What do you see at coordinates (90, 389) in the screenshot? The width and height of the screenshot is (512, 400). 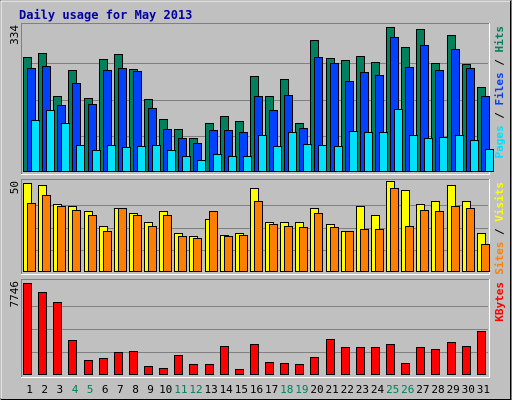 I see `x-tick-day: 5` at bounding box center [90, 389].